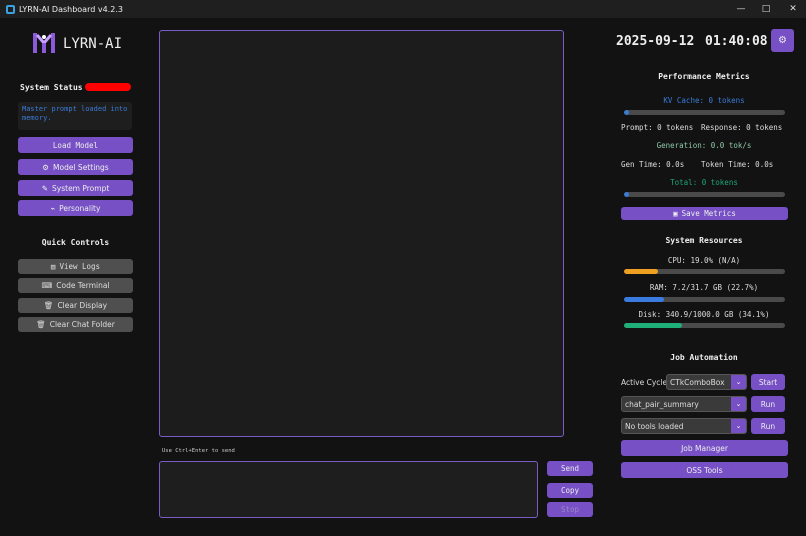 This screenshot has height=536, width=806. Describe the element at coordinates (570, 509) in the screenshot. I see `stop-button: Stop` at that location.